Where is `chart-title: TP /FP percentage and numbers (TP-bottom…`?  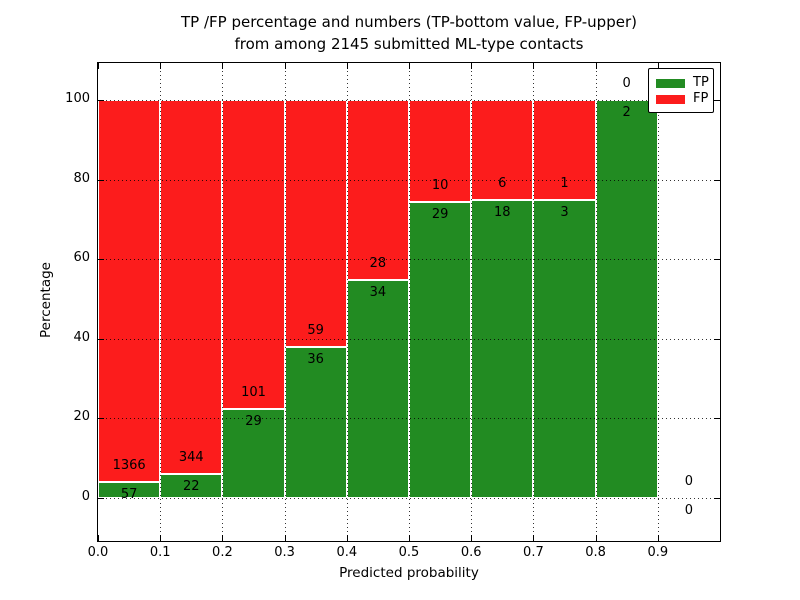
chart-title: TP /FP percentage and numbers (TP-bottom… is located at coordinates (409, 33).